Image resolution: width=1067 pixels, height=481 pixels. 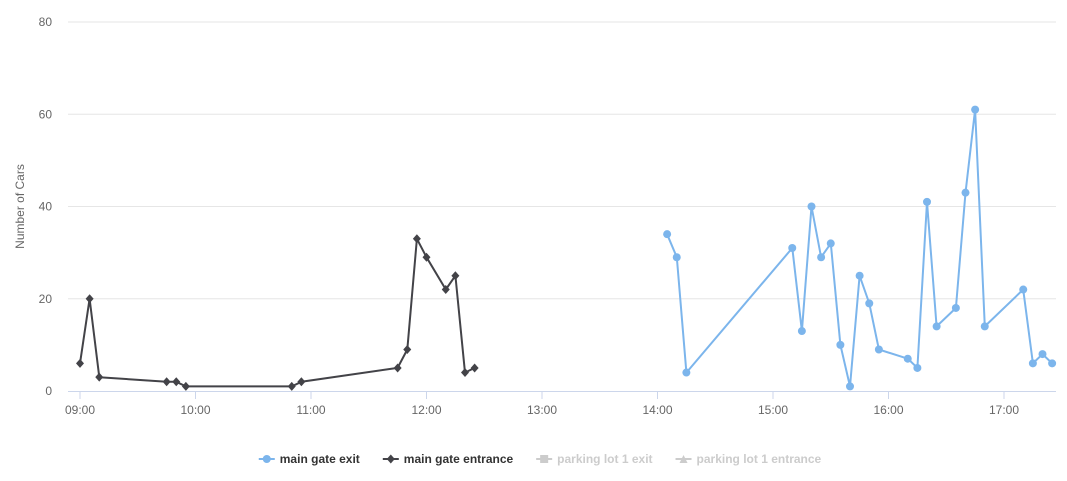 What do you see at coordinates (542, 410) in the screenshot?
I see `x-tick-label: 13:00` at bounding box center [542, 410].